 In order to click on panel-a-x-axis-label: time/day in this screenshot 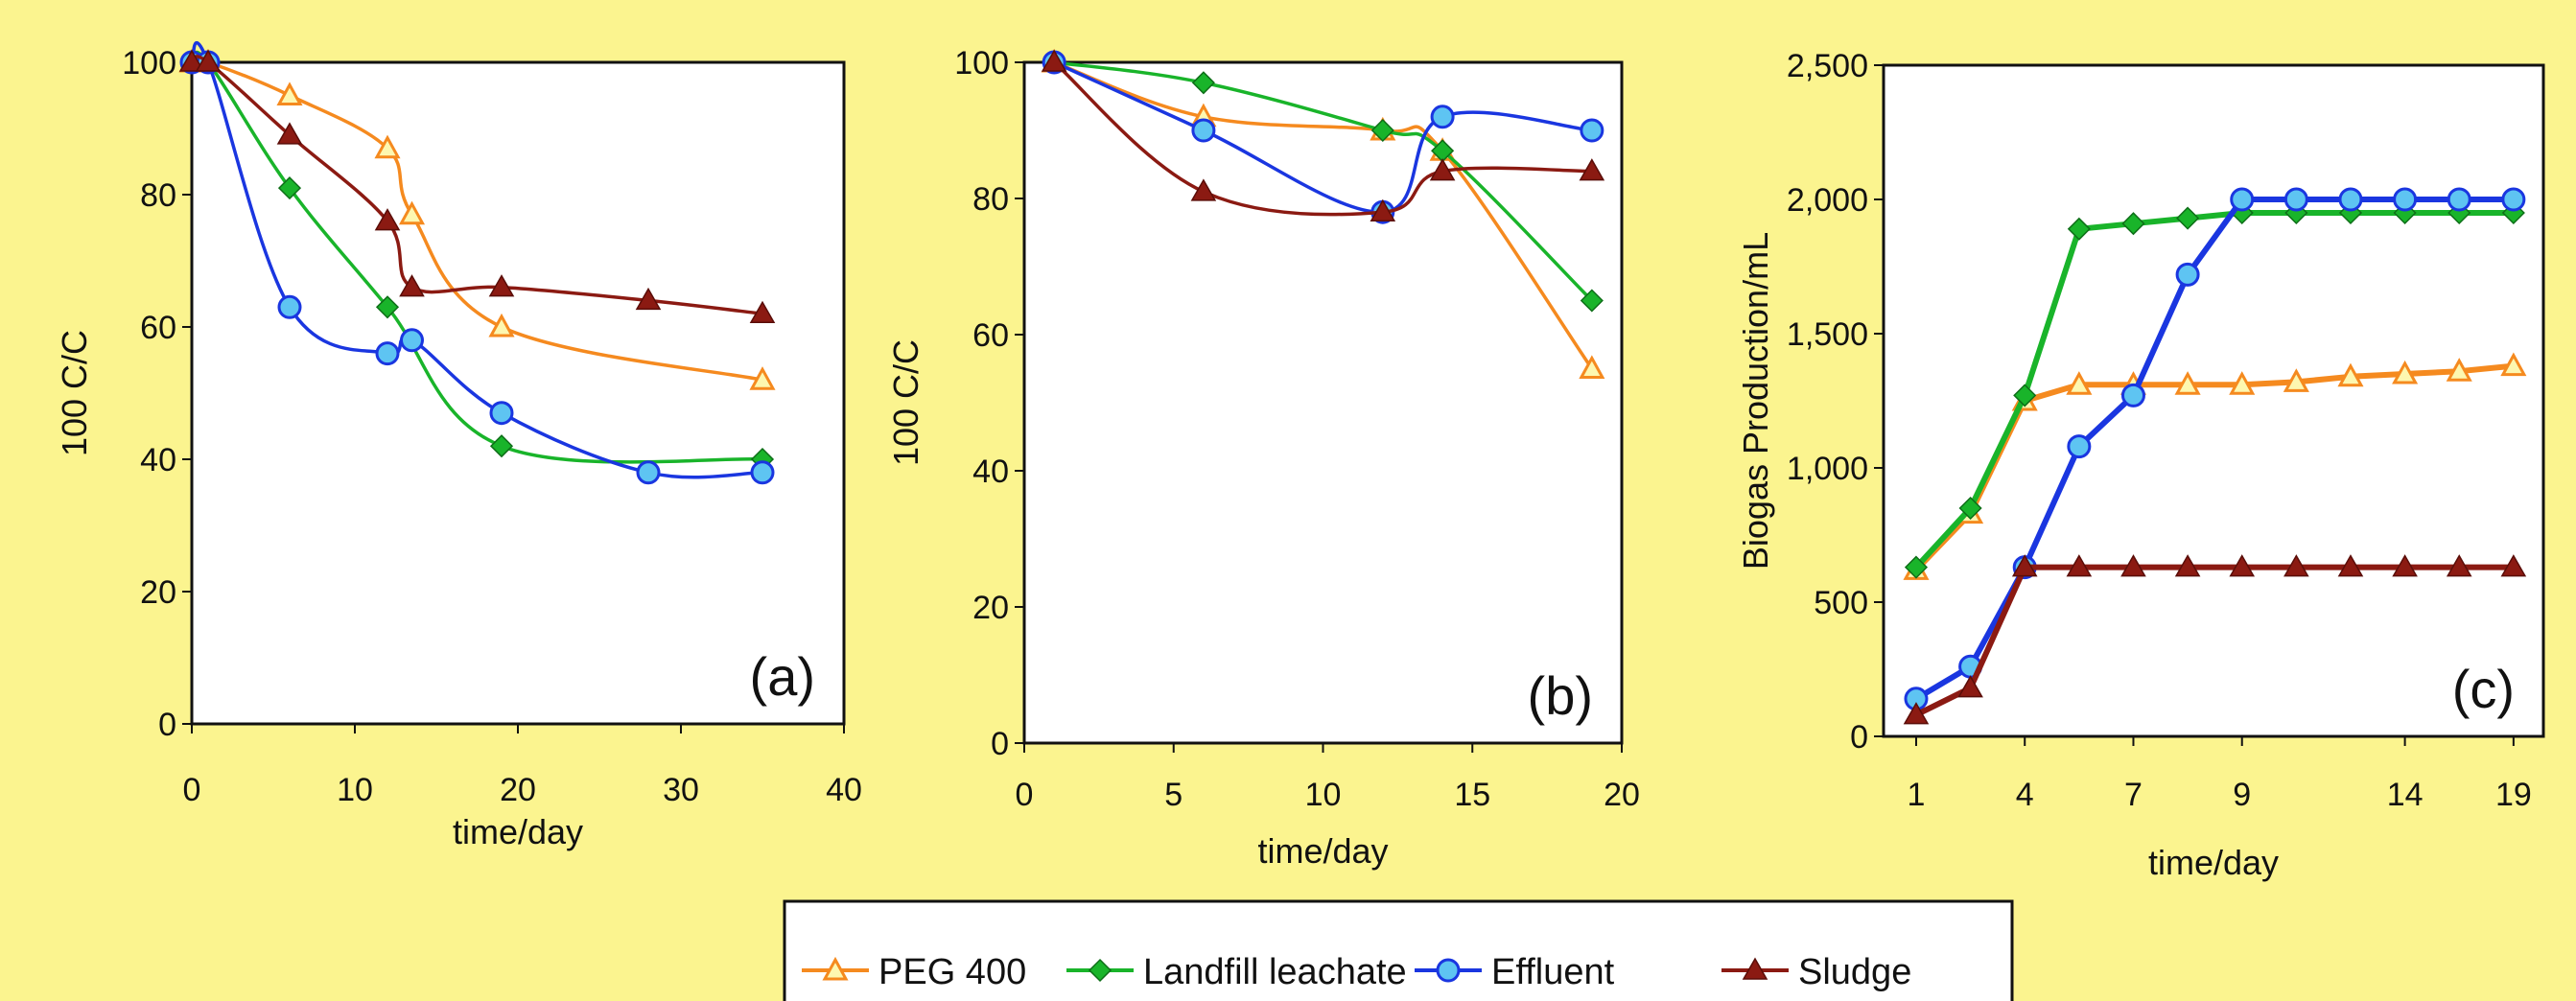, I will do `click(518, 831)`.